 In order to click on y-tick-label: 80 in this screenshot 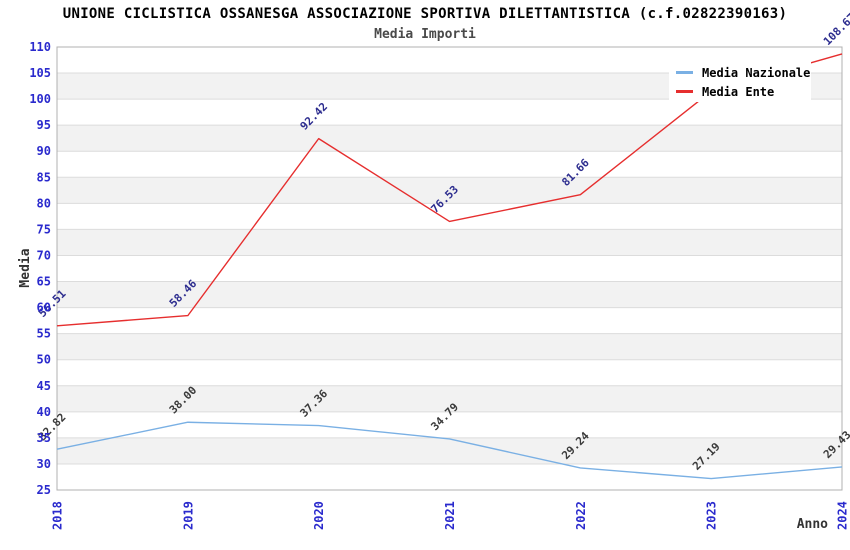, I will do `click(44, 203)`.